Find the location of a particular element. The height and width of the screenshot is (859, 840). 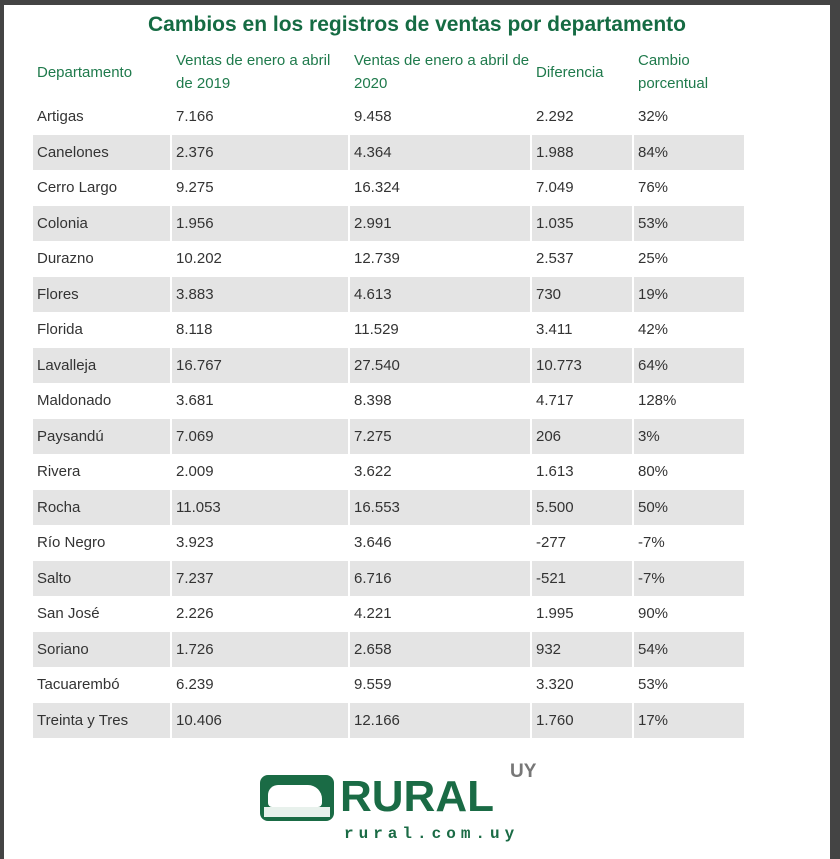

cell-difference: -277 is located at coordinates (551, 543).